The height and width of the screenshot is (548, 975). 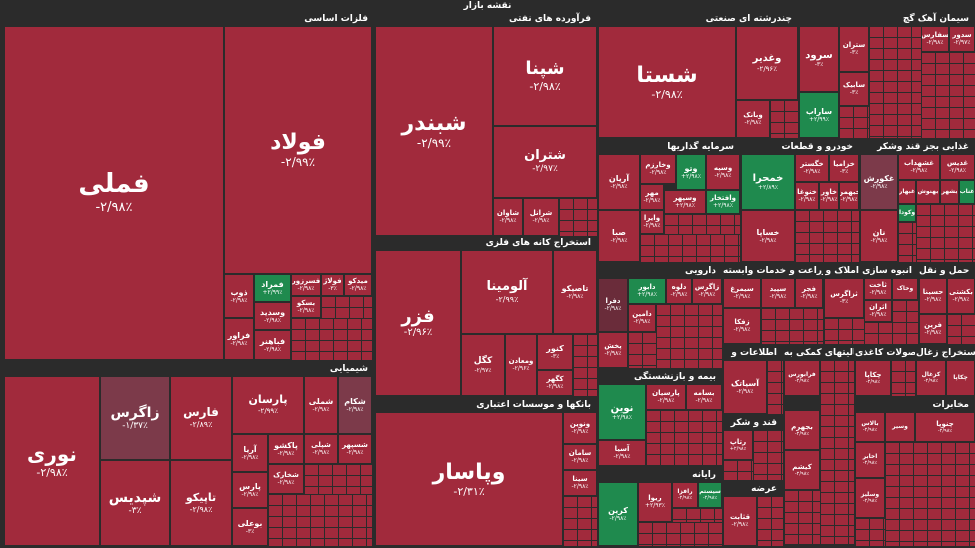 I want to click on tile-bekheshti: بکشتی -۲/۹۸٪, so click(x=961, y=296).